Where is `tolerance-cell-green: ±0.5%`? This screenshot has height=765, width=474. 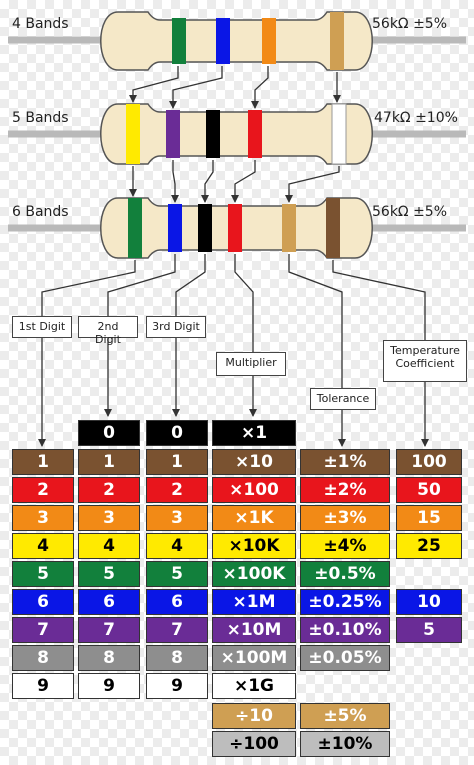
tolerance-cell-green: ±0.5% is located at coordinates (345, 574).